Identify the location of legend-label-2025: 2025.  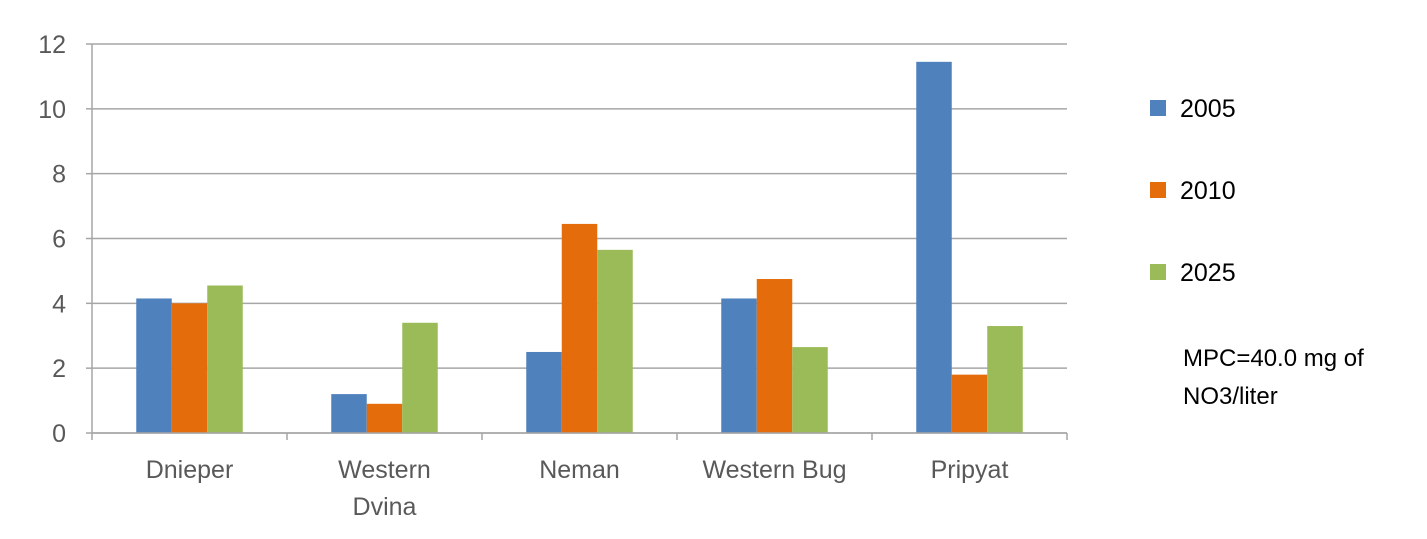
(1208, 273).